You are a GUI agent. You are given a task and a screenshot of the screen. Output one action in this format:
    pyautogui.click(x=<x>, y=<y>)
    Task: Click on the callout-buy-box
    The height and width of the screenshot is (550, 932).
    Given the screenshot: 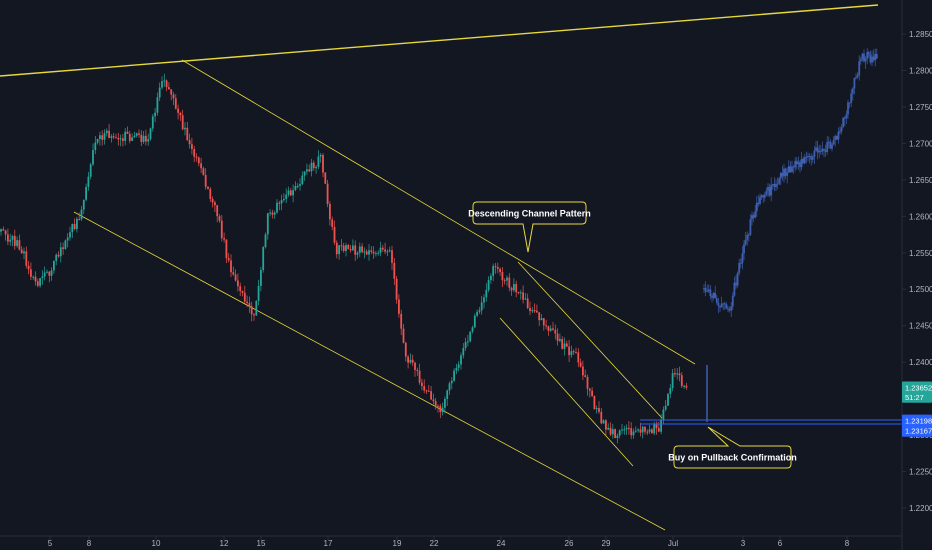 What is the action you would take?
    pyautogui.click(x=732, y=447)
    